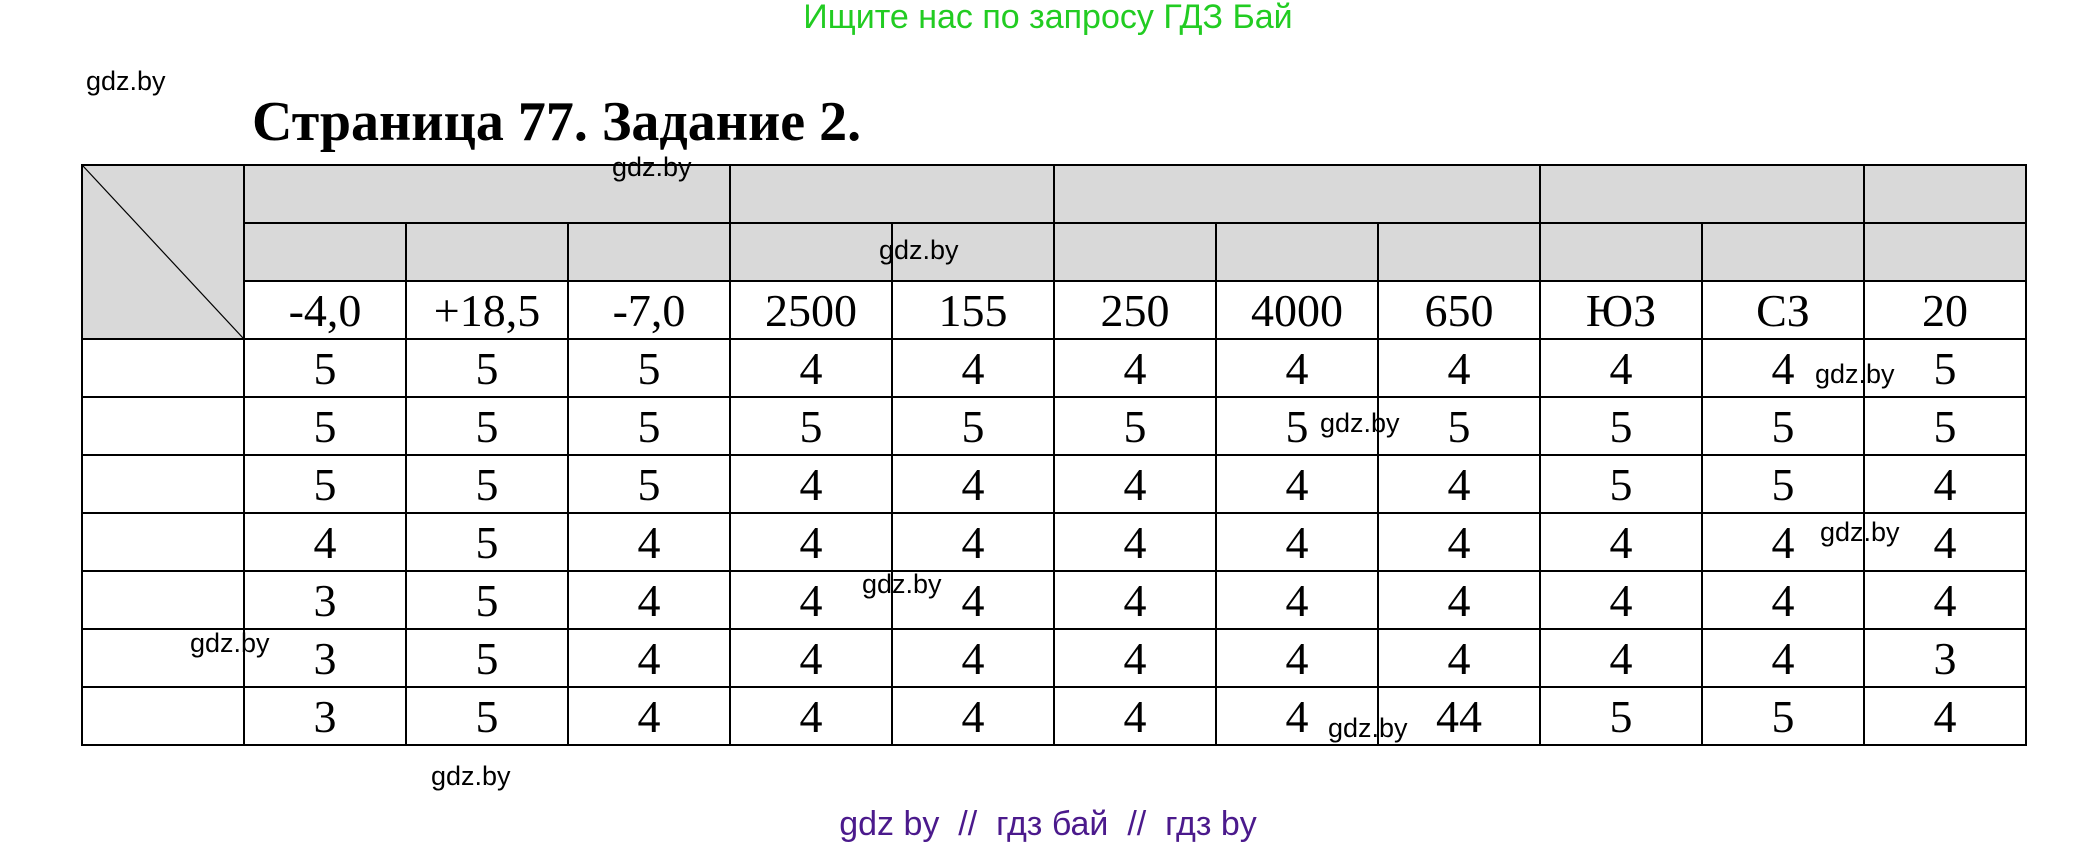 This screenshot has height=848, width=2096. I want to click on corner-cell, so click(163, 252).